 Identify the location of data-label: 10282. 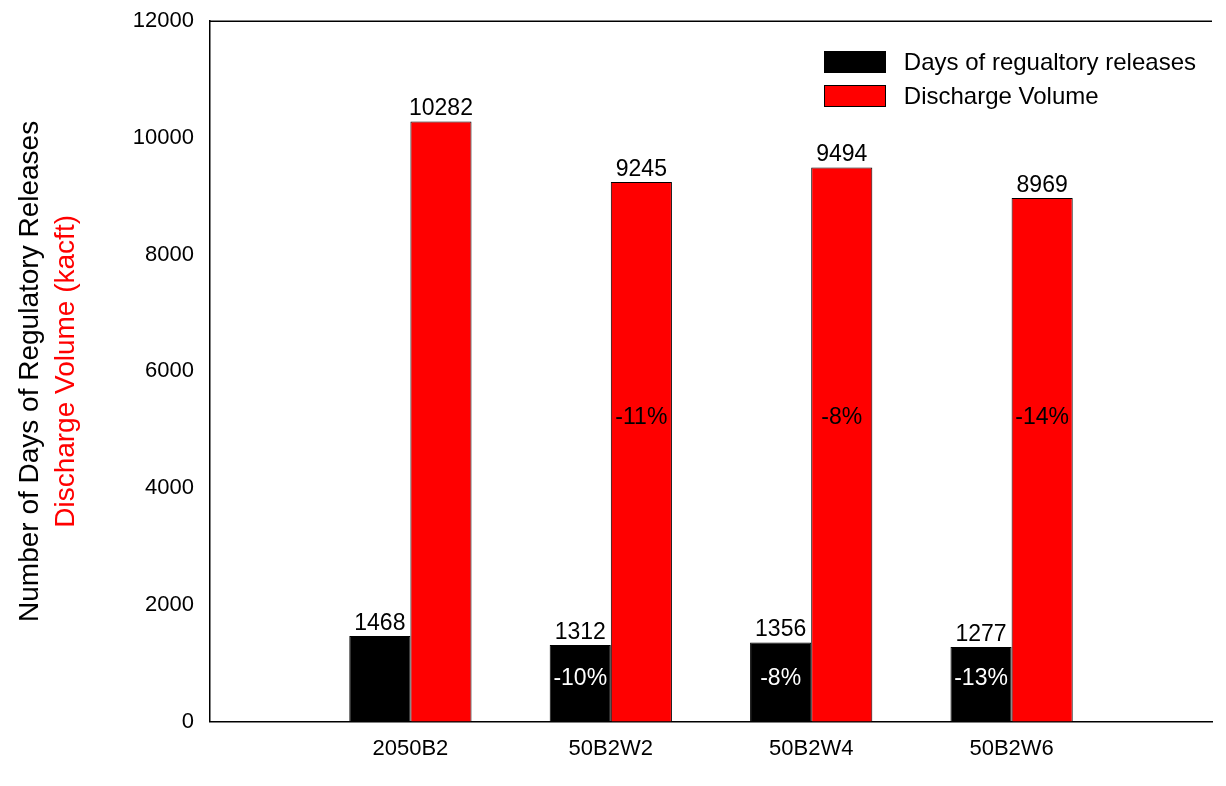
(440, 107).